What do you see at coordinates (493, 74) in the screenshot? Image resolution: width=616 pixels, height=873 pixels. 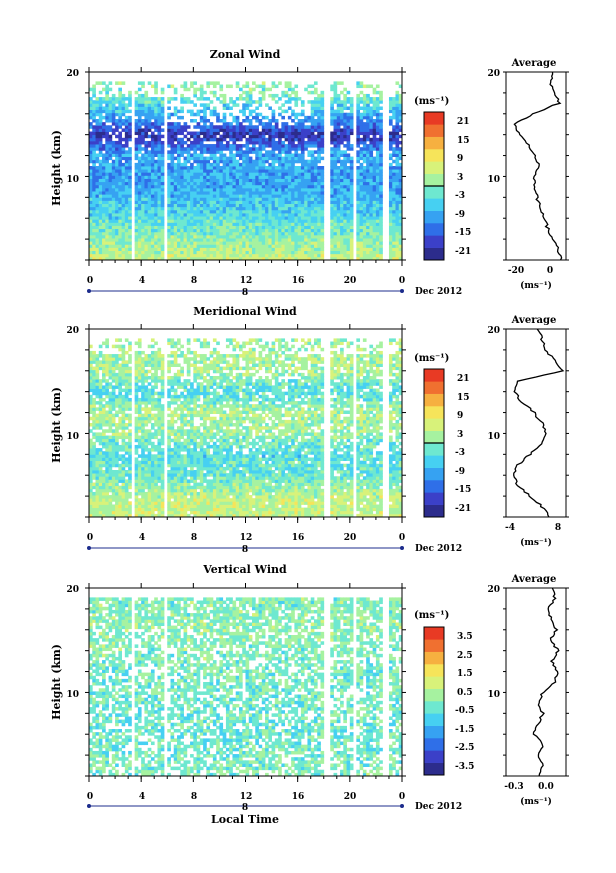 I see `profile-y-tick: 20` at bounding box center [493, 74].